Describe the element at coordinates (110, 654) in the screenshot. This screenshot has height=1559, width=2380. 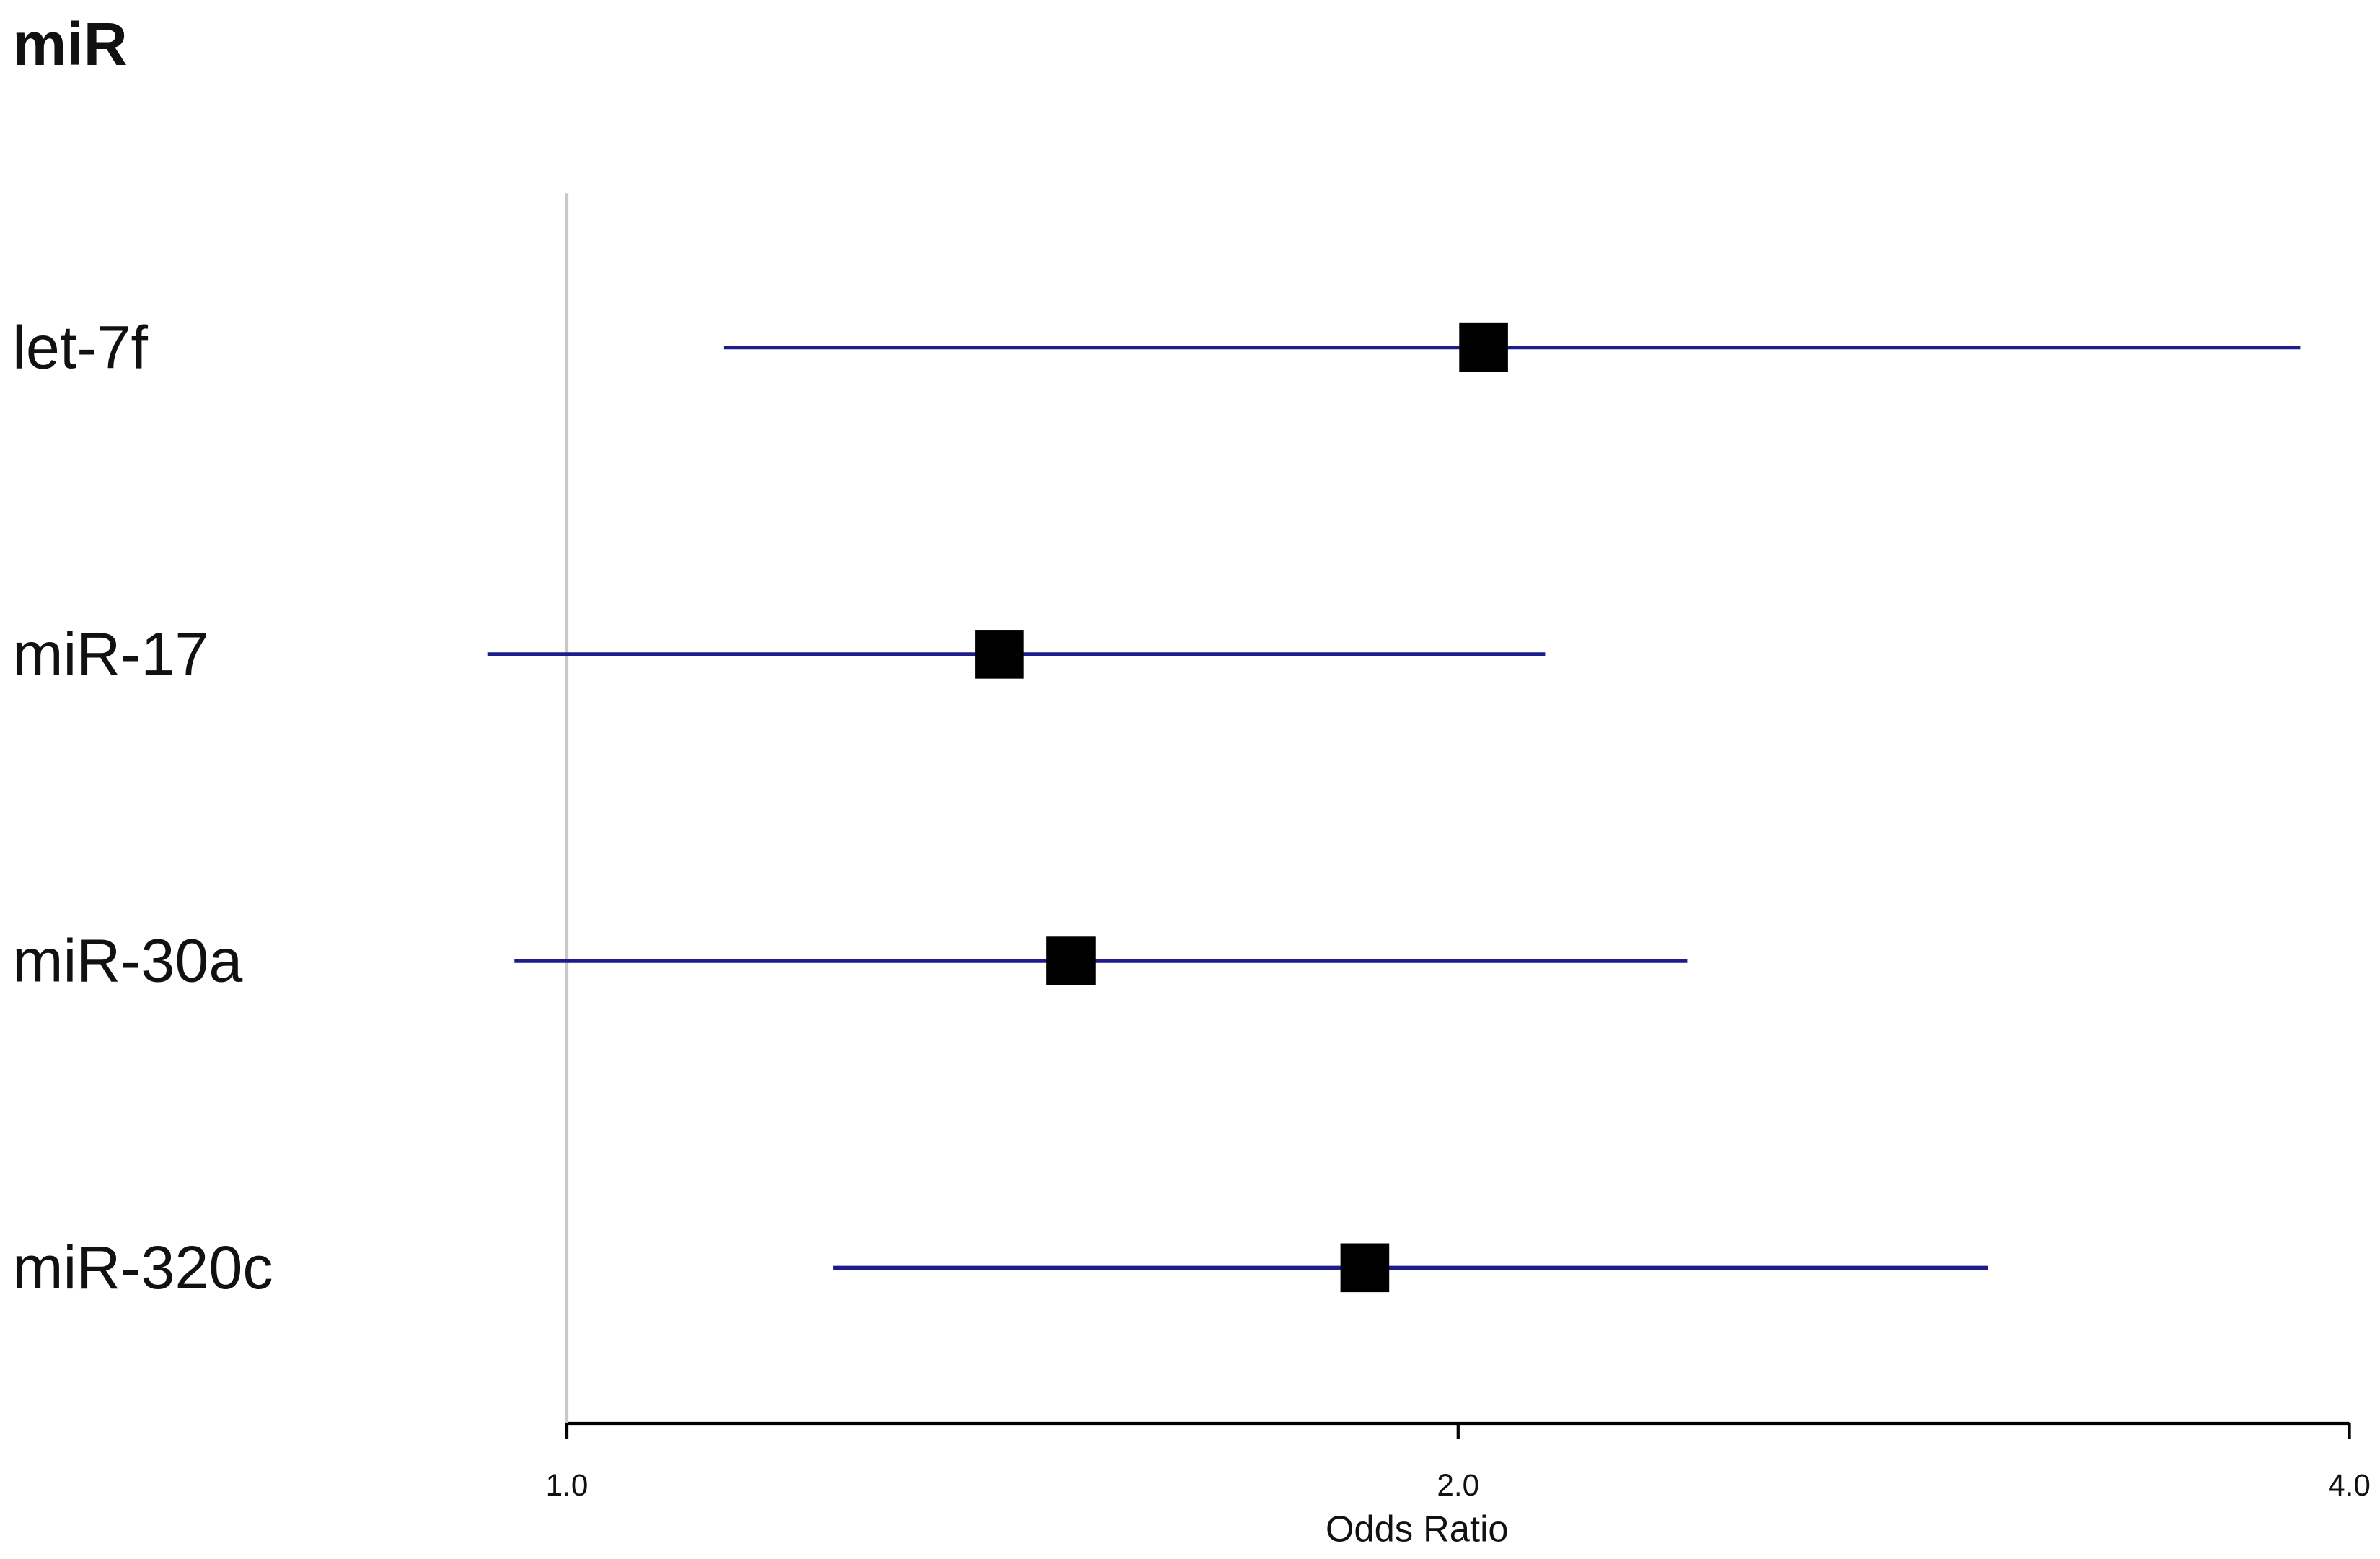
I see `row-label: miR-17` at that location.